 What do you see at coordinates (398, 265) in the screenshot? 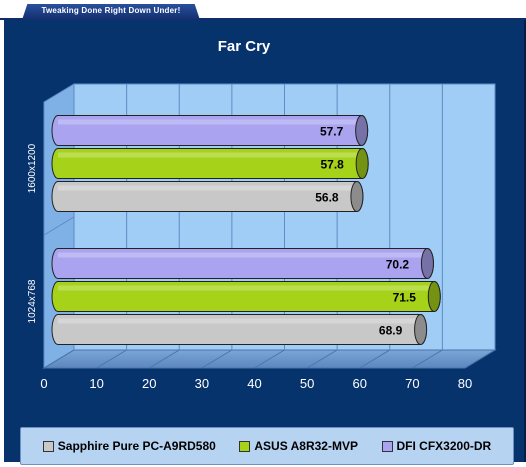
I see `bar-value-label: 70.2` at bounding box center [398, 265].